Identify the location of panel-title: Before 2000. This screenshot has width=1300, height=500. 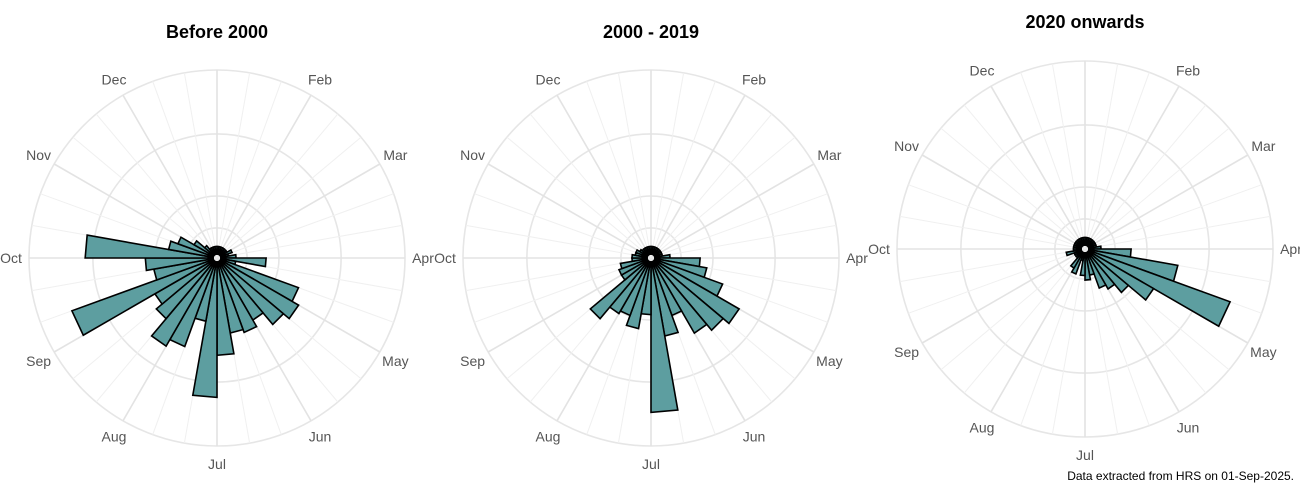
(217, 32).